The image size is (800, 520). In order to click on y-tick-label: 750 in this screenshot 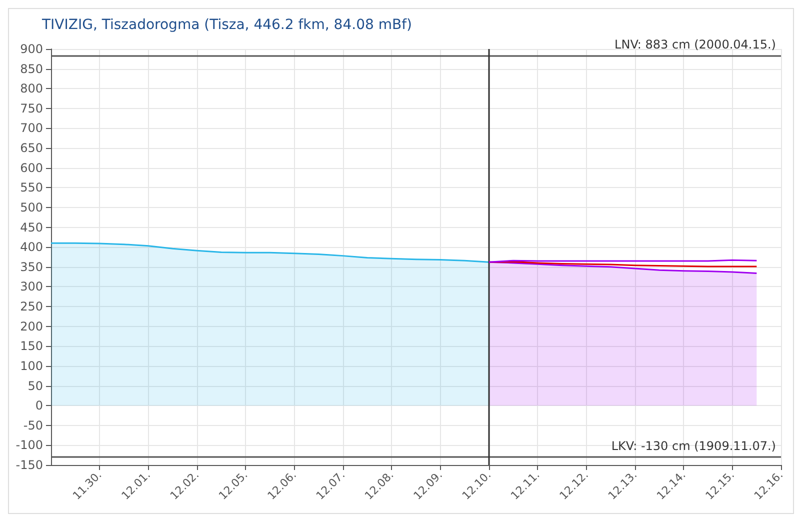, I will do `click(31, 108)`.